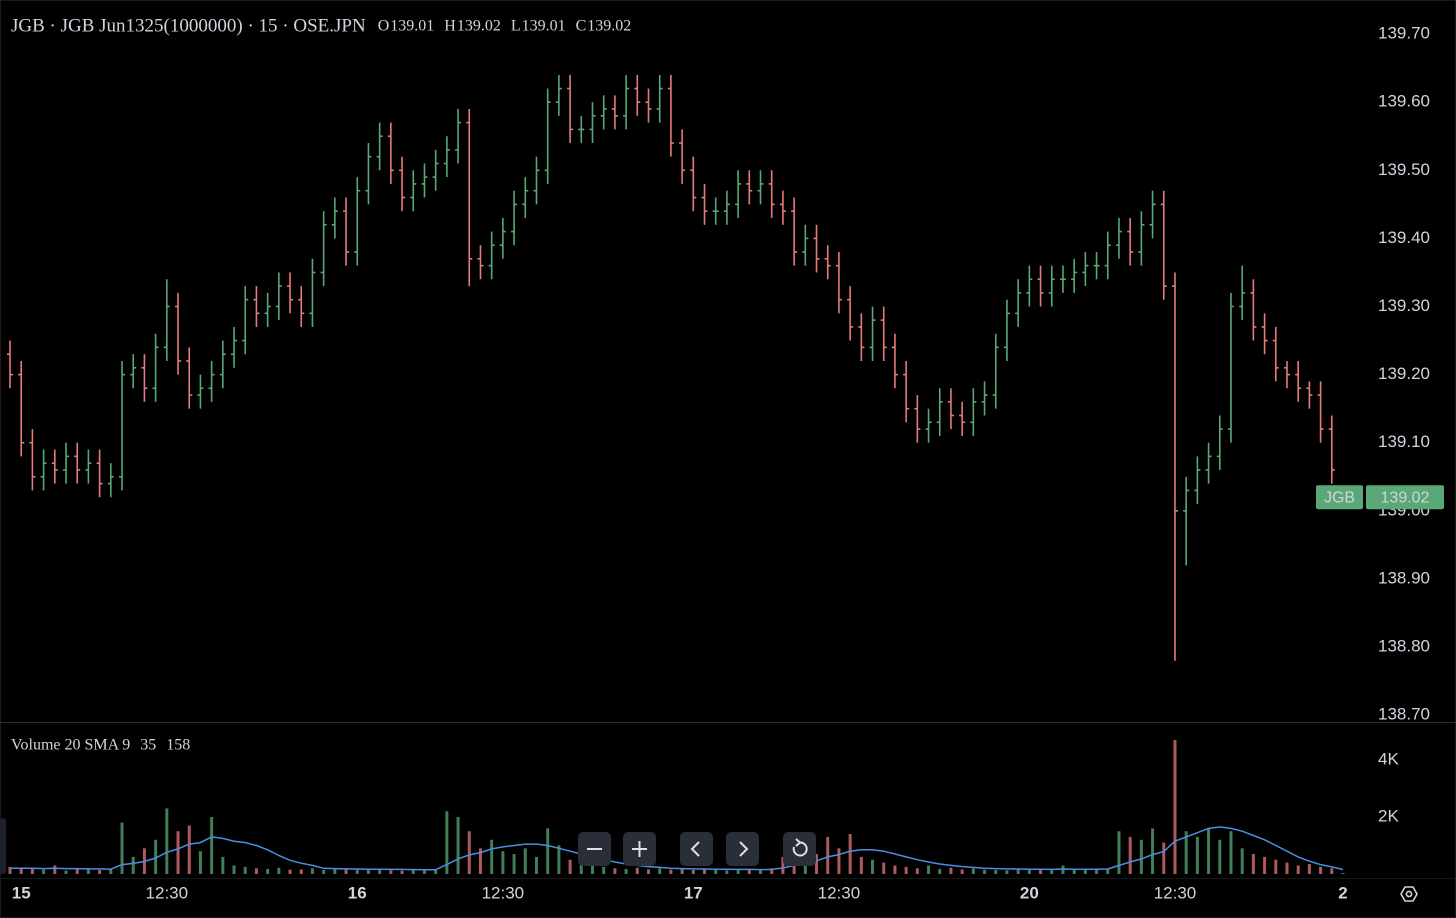  Describe the element at coordinates (1029, 892) in the screenshot. I see `x-tick-label: 20` at that location.